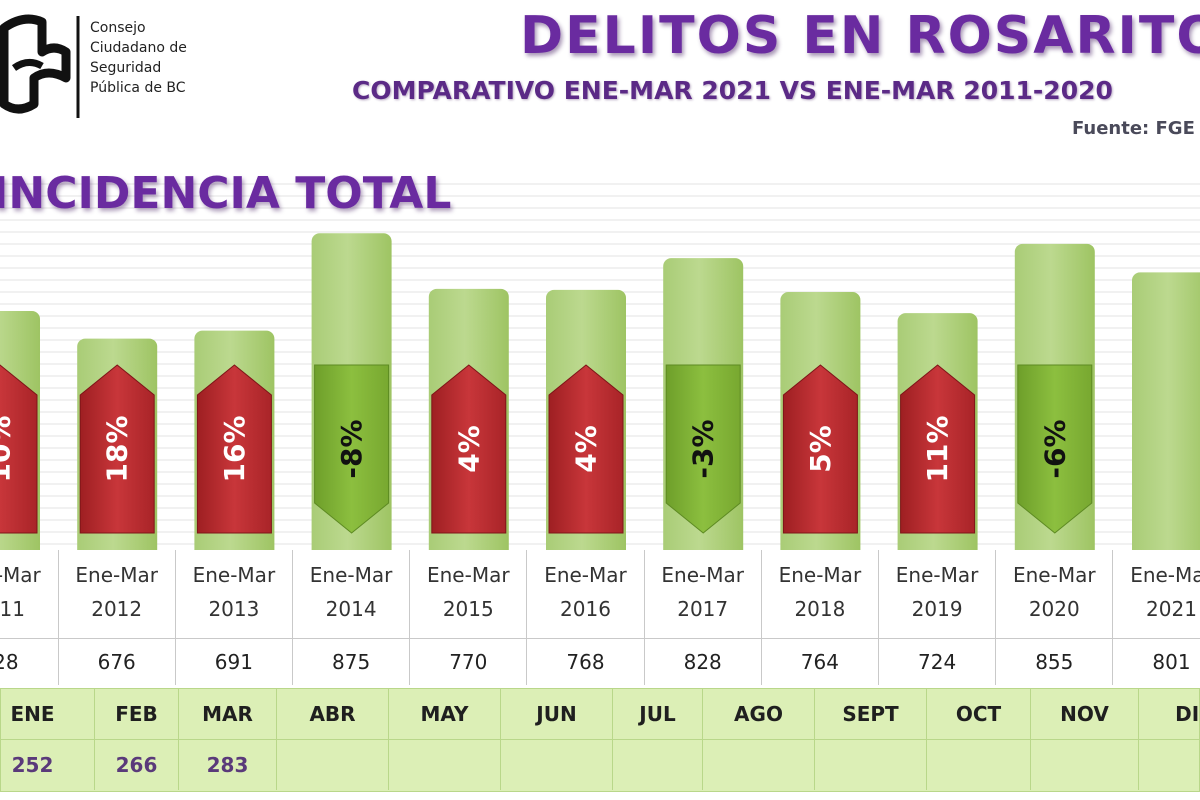 Image resolution: width=1200 pixels, height=800 pixels. What do you see at coordinates (445, 714) in the screenshot?
I see `month-header: MAY` at bounding box center [445, 714].